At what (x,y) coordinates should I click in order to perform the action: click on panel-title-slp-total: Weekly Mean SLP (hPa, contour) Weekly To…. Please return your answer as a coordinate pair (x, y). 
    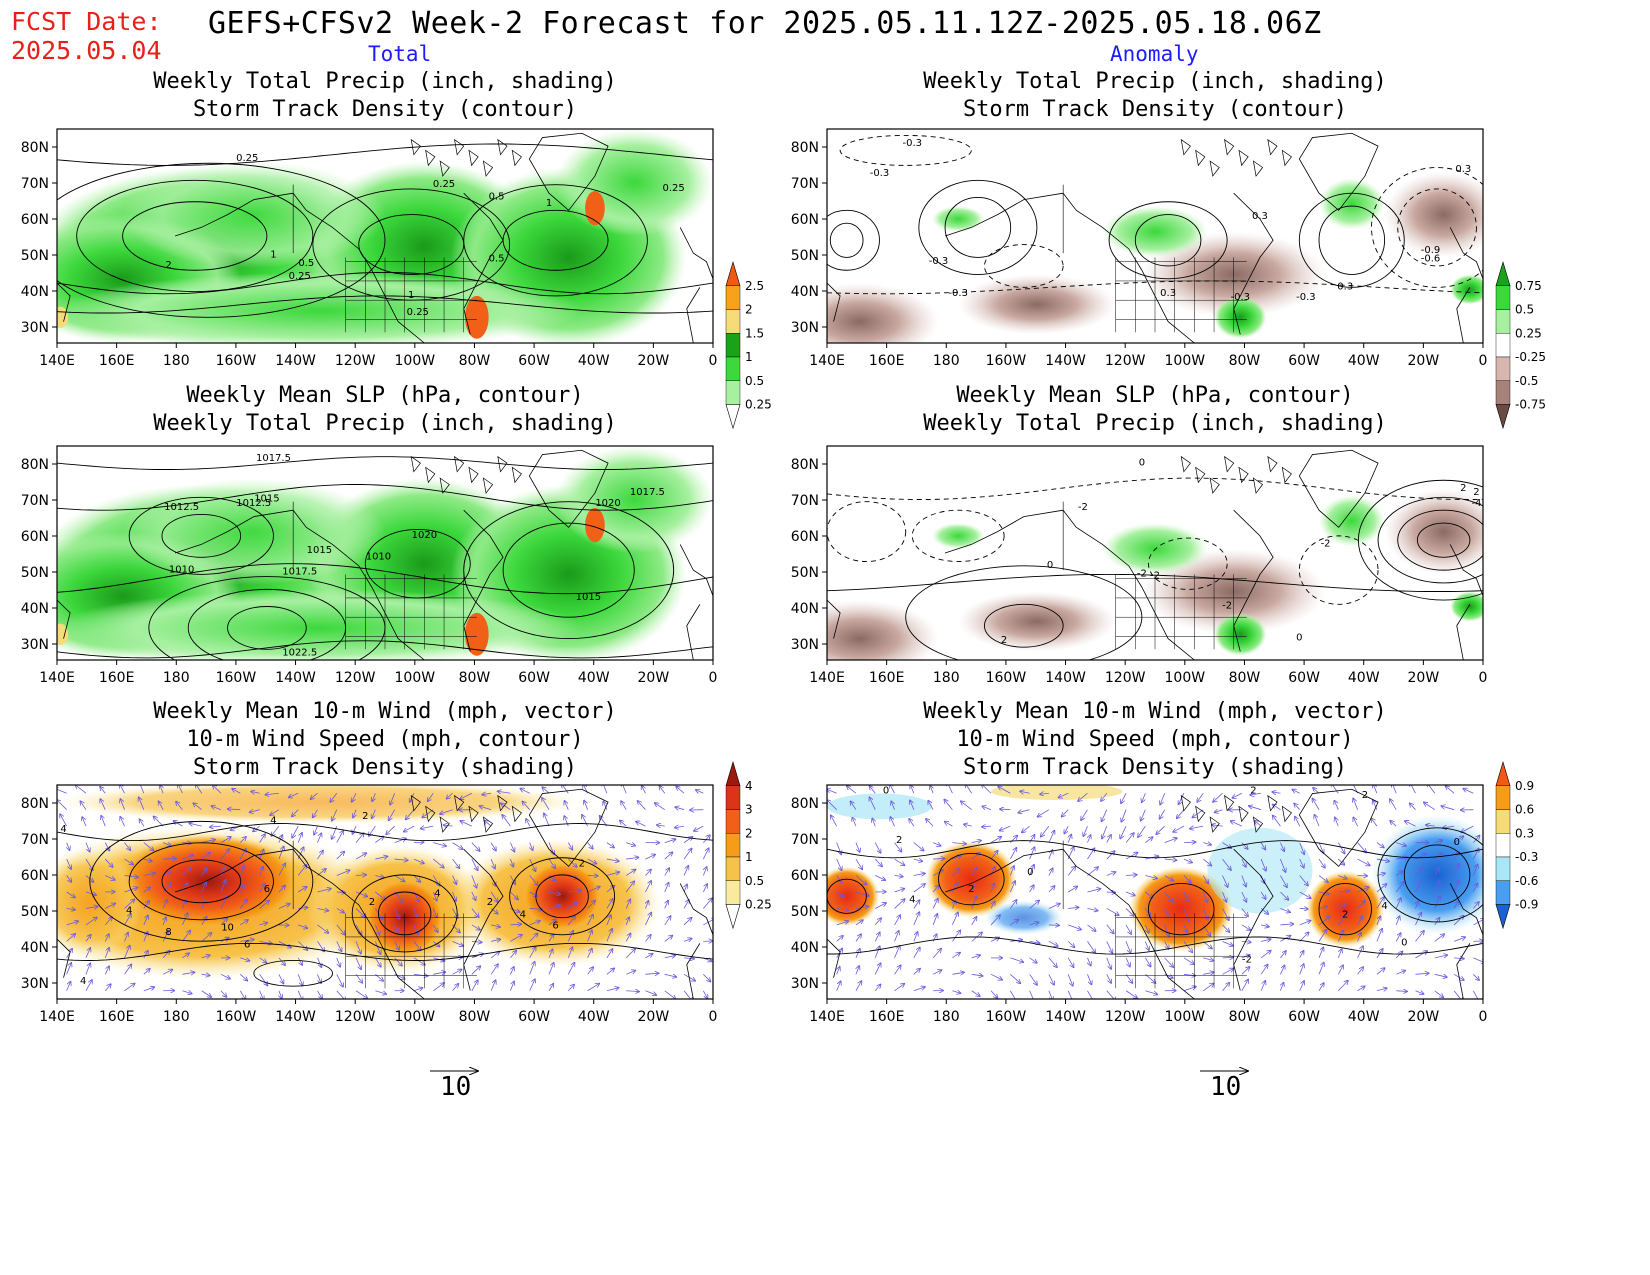
    Looking at the image, I should click on (385, 410).